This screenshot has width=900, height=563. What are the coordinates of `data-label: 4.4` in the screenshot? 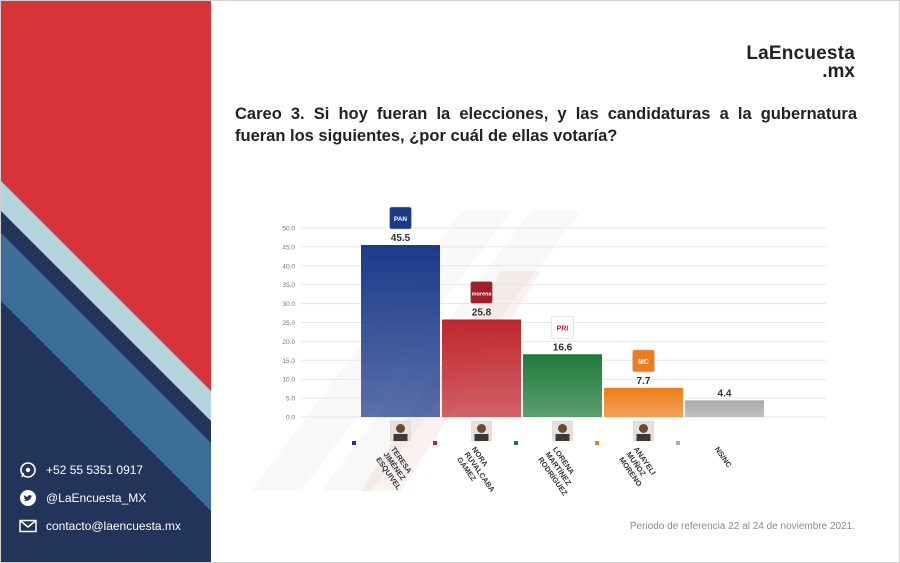 It's located at (725, 393).